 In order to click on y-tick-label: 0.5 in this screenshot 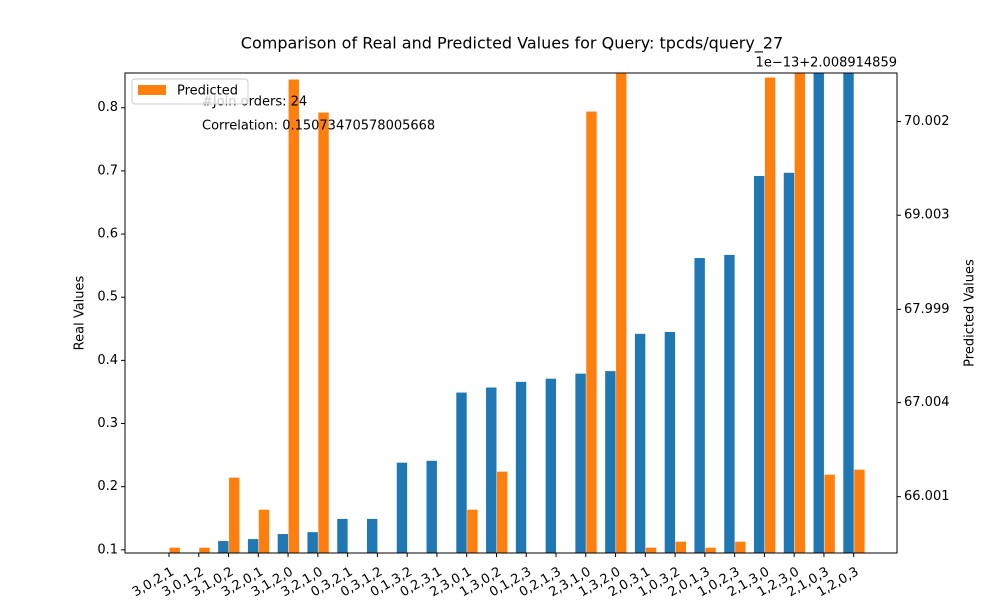, I will do `click(107, 297)`.